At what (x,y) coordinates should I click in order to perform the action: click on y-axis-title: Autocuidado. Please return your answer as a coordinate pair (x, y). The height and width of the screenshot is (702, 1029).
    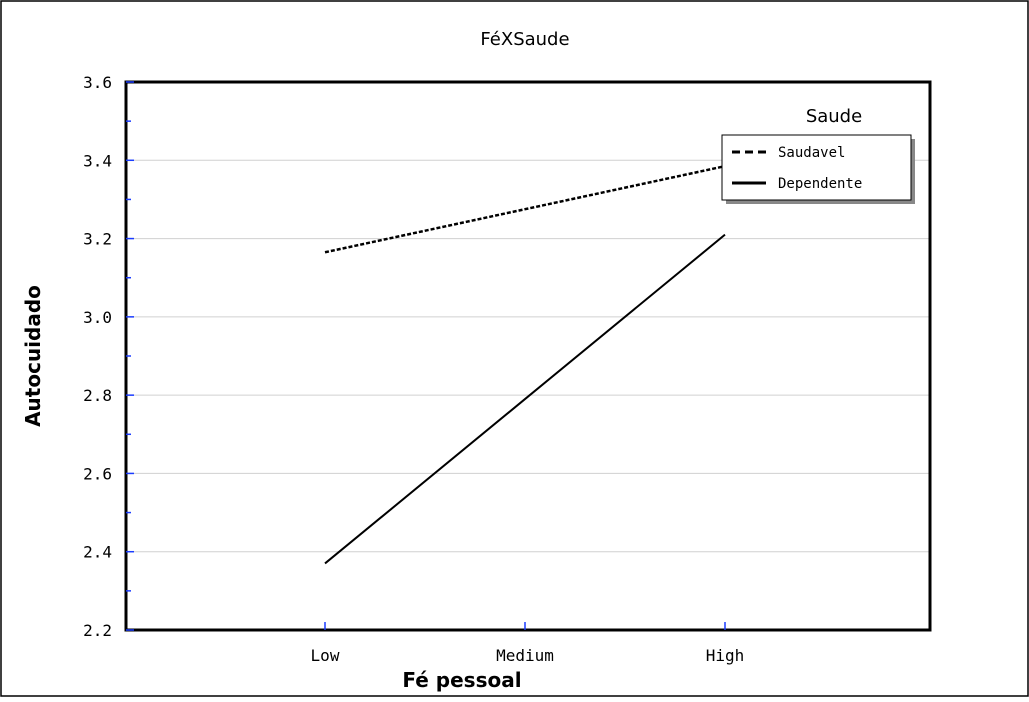
    Looking at the image, I should click on (33, 356).